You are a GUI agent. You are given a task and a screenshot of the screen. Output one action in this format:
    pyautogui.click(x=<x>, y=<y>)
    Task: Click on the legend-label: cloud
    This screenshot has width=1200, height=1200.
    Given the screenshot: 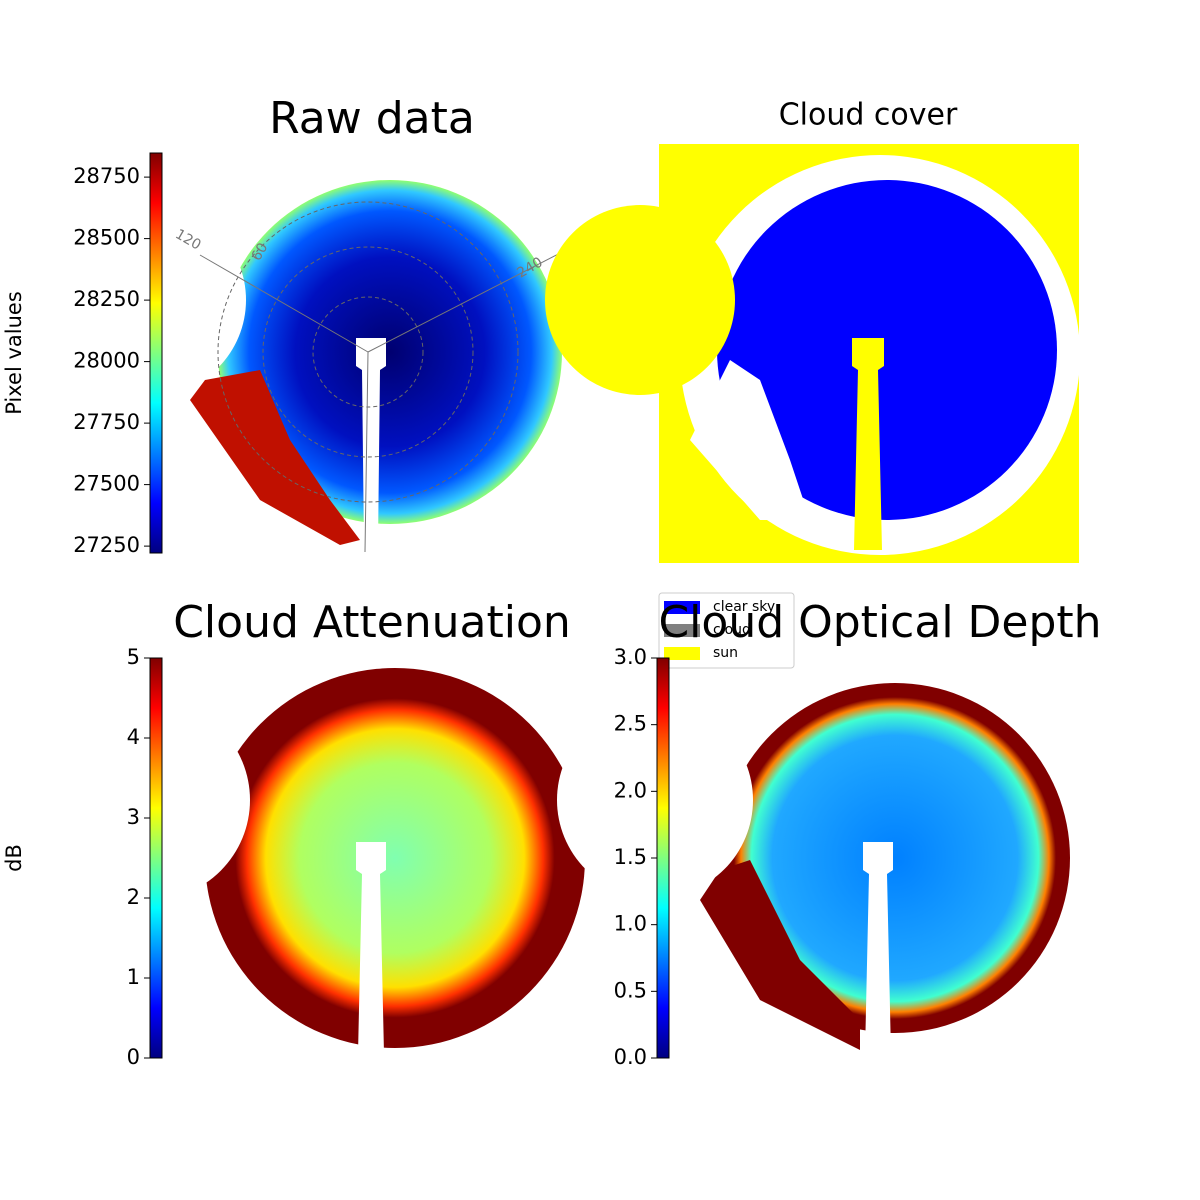 What is the action you would take?
    pyautogui.click(x=732, y=630)
    